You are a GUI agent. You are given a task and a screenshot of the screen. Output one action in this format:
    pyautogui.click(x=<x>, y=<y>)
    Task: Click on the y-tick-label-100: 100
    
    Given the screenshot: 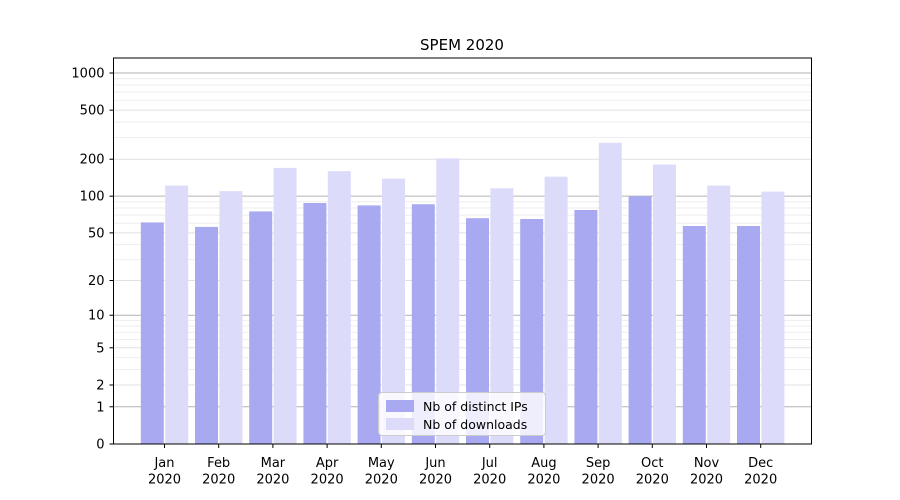 What is the action you would take?
    pyautogui.click(x=92, y=197)
    